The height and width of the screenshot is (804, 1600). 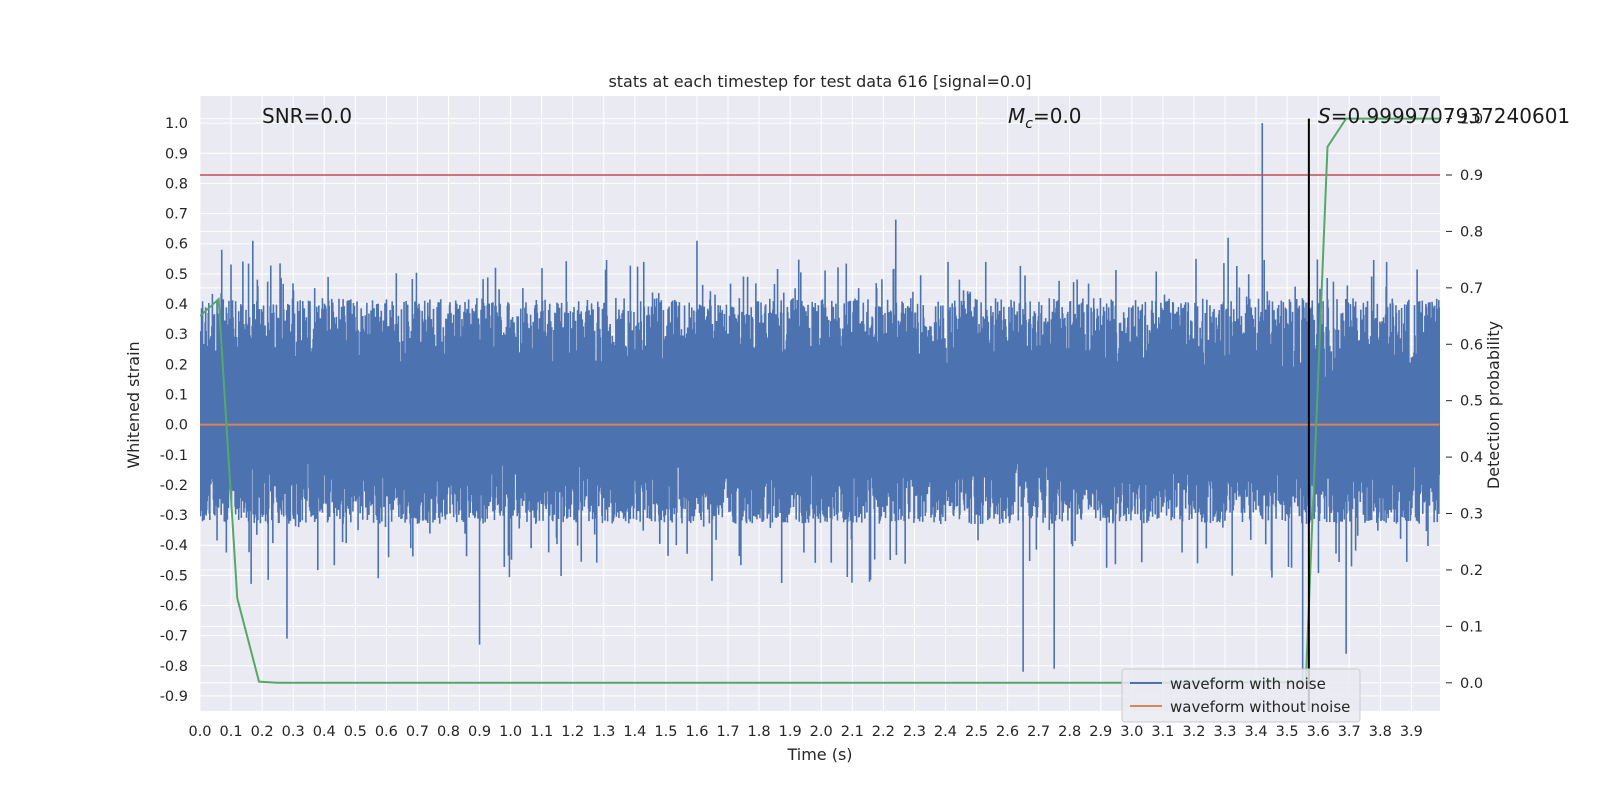 What do you see at coordinates (1471, 232) in the screenshot?
I see `y2-tick-label: 0.8` at bounding box center [1471, 232].